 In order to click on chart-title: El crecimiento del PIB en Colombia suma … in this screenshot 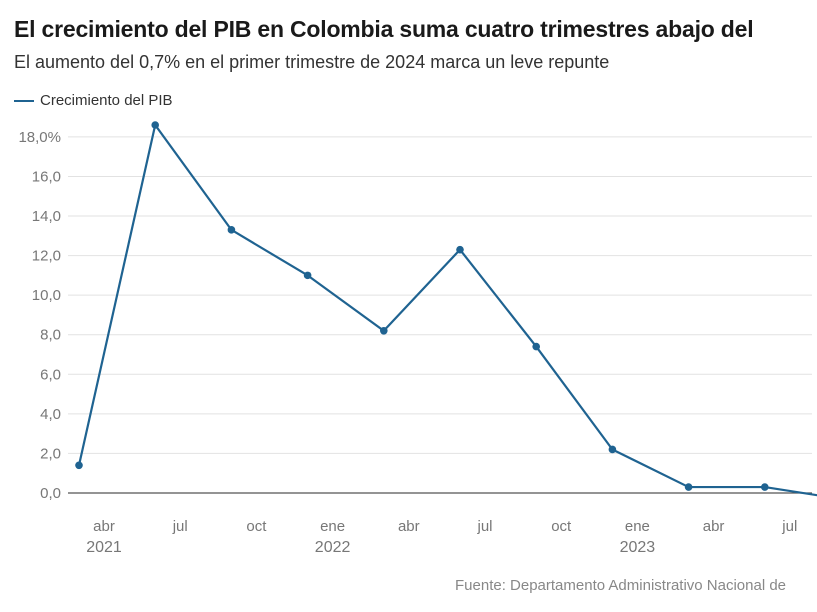, I will do `click(384, 29)`.